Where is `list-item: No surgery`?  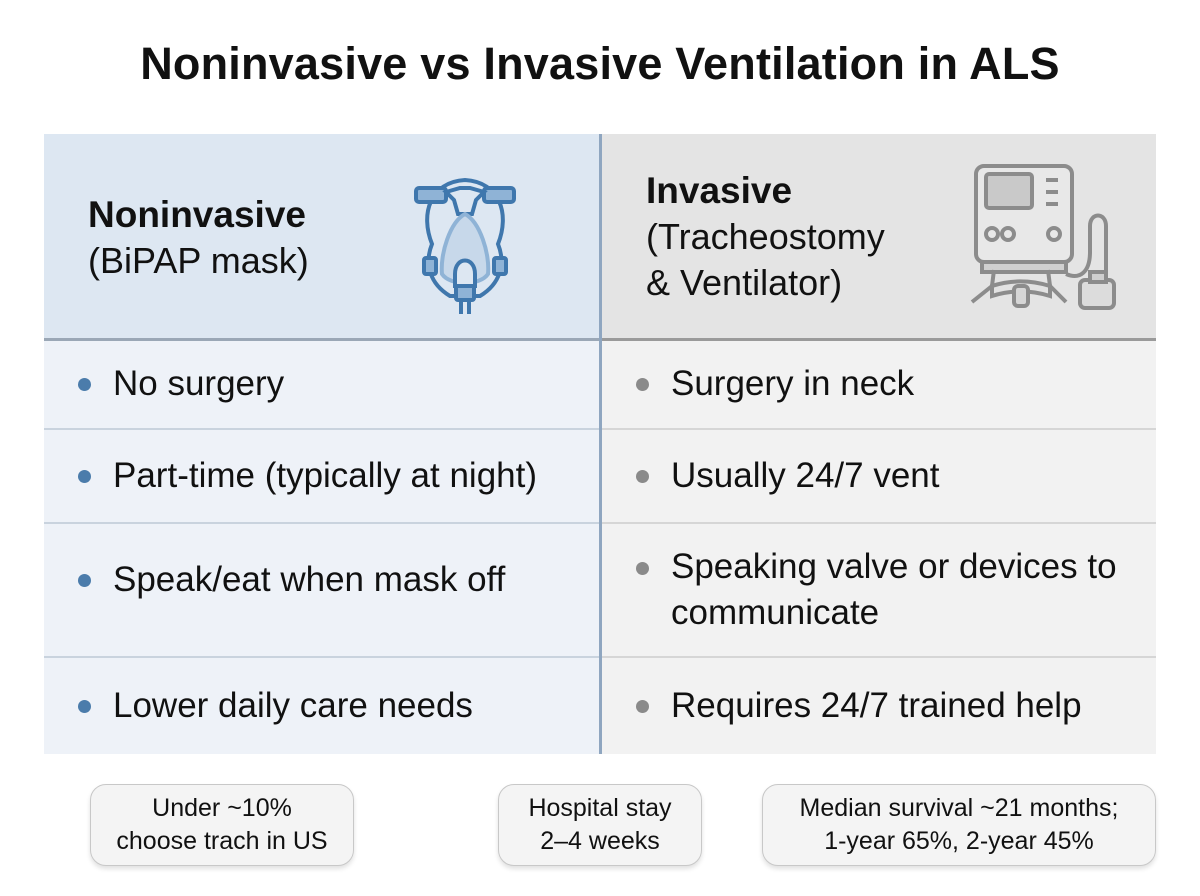
list-item: No surgery is located at coordinates (322, 385).